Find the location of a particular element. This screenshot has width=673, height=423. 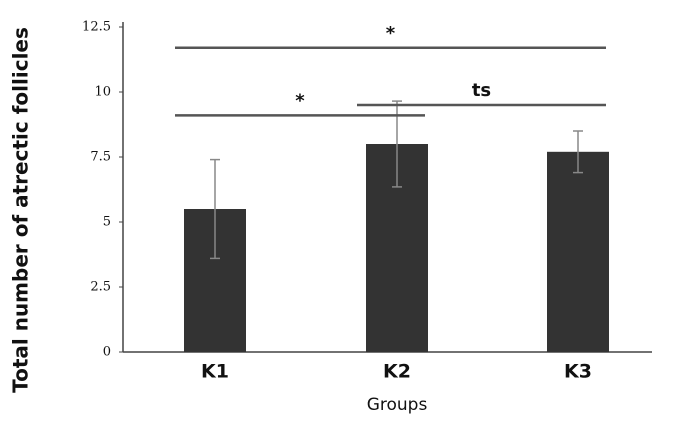

x-tick-label: K2 is located at coordinates (397, 372).